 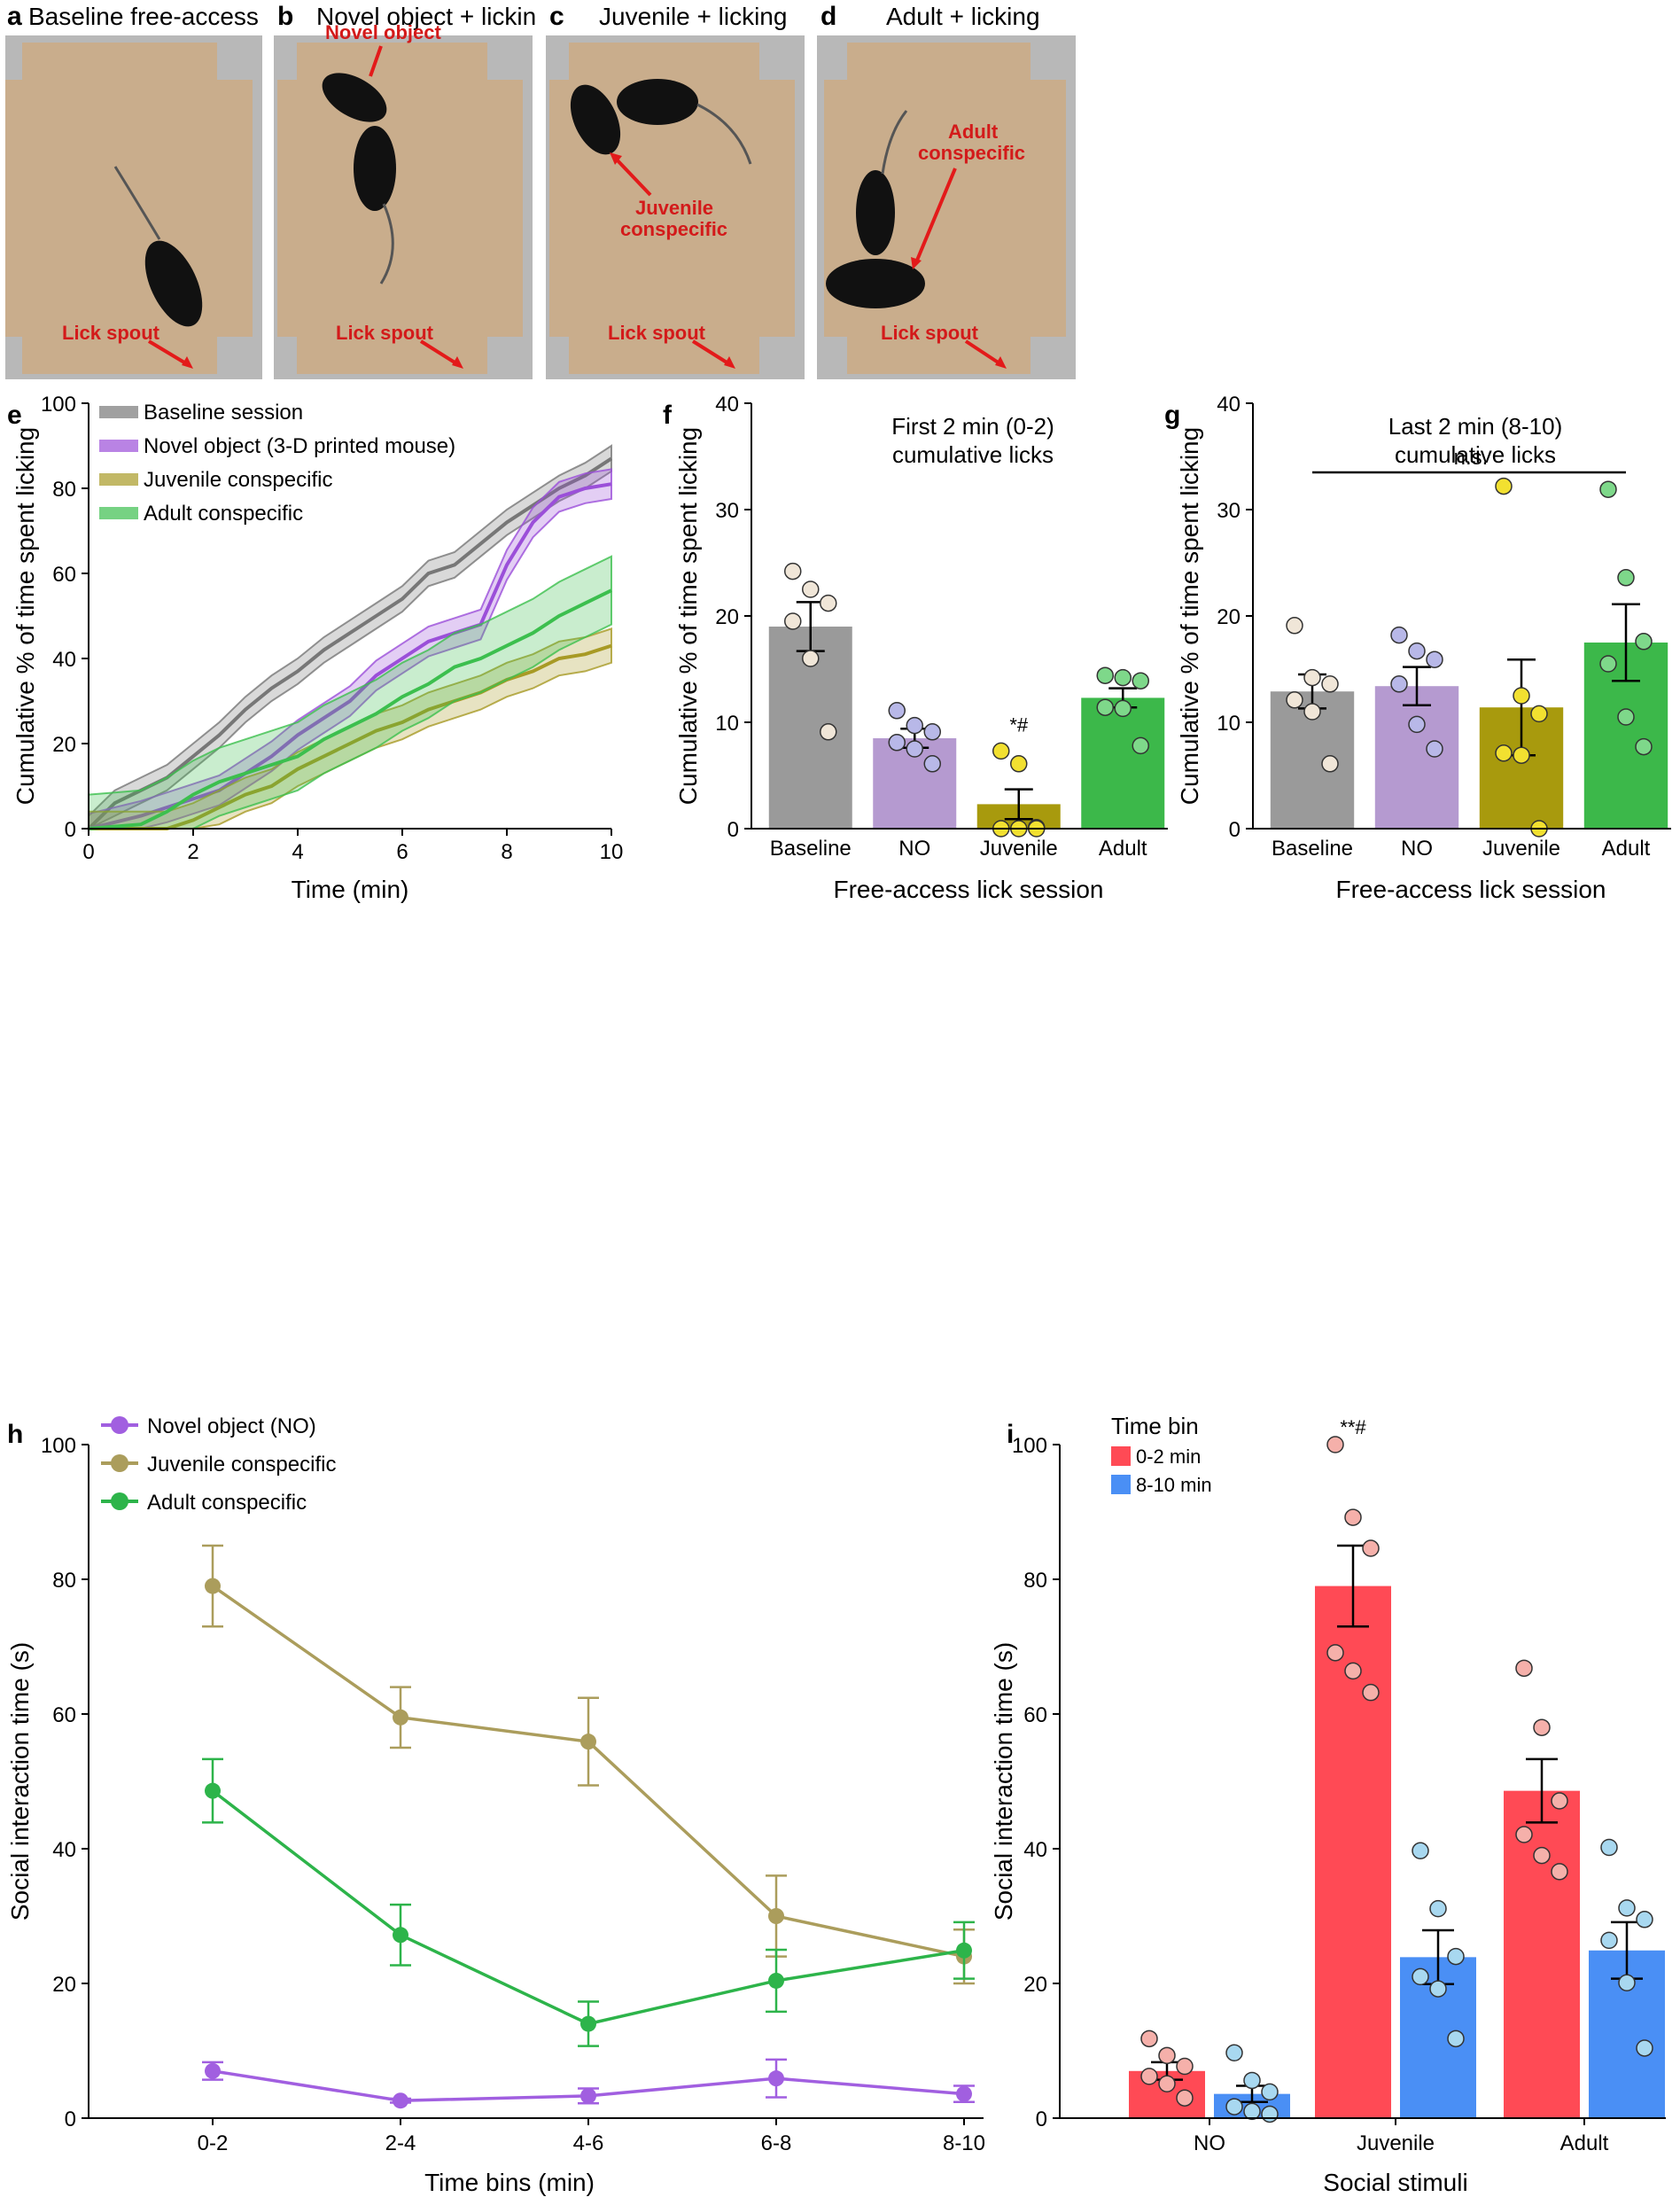 I want to click on mouse, so click(x=173, y=283).